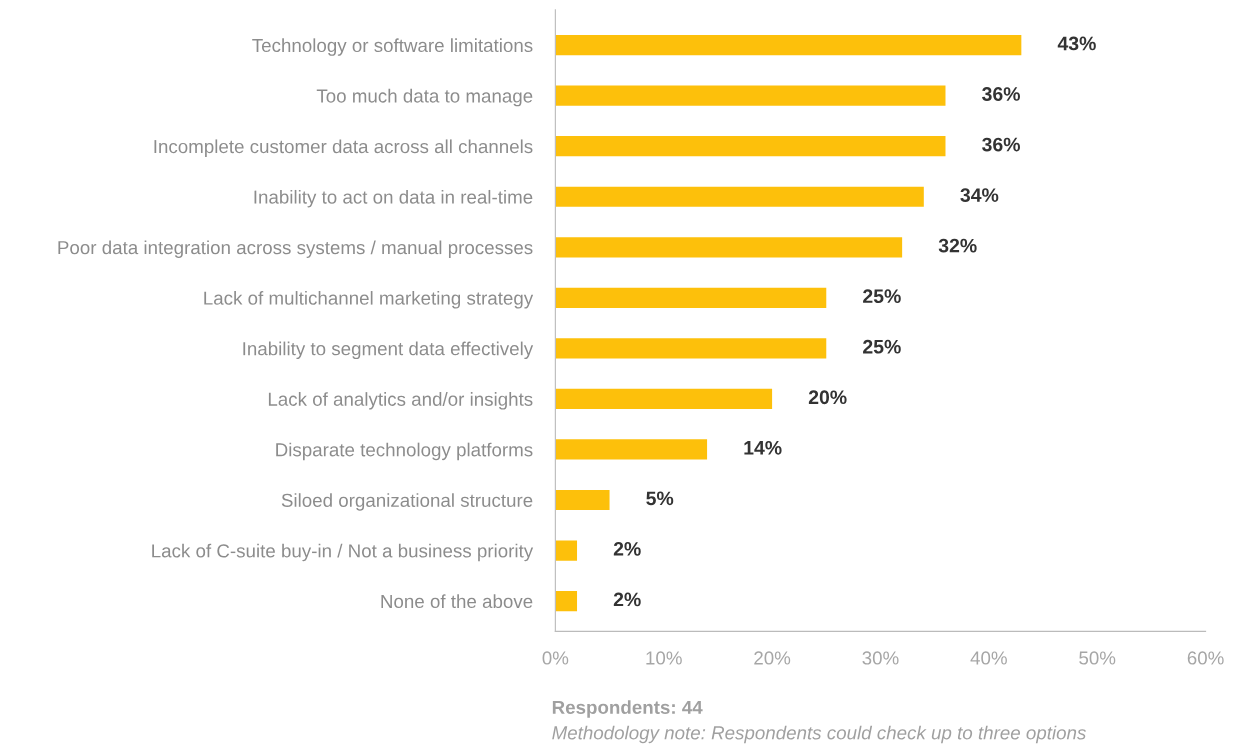  Describe the element at coordinates (957, 245) in the screenshot. I see `data-label: 32%` at that location.